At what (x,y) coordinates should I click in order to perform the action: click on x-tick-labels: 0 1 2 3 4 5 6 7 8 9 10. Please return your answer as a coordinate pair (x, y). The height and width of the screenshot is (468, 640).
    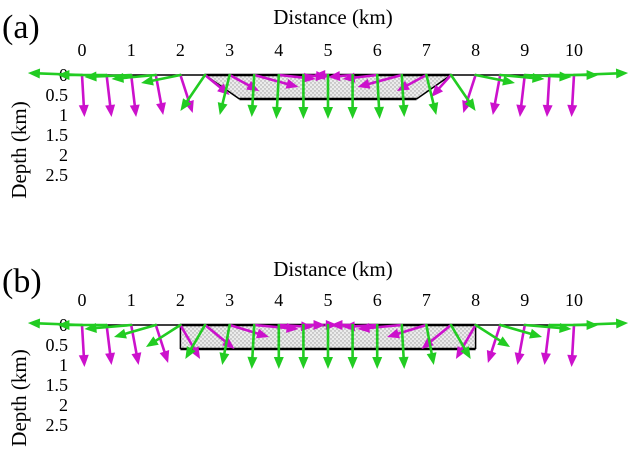
    Looking at the image, I should click on (331, 300).